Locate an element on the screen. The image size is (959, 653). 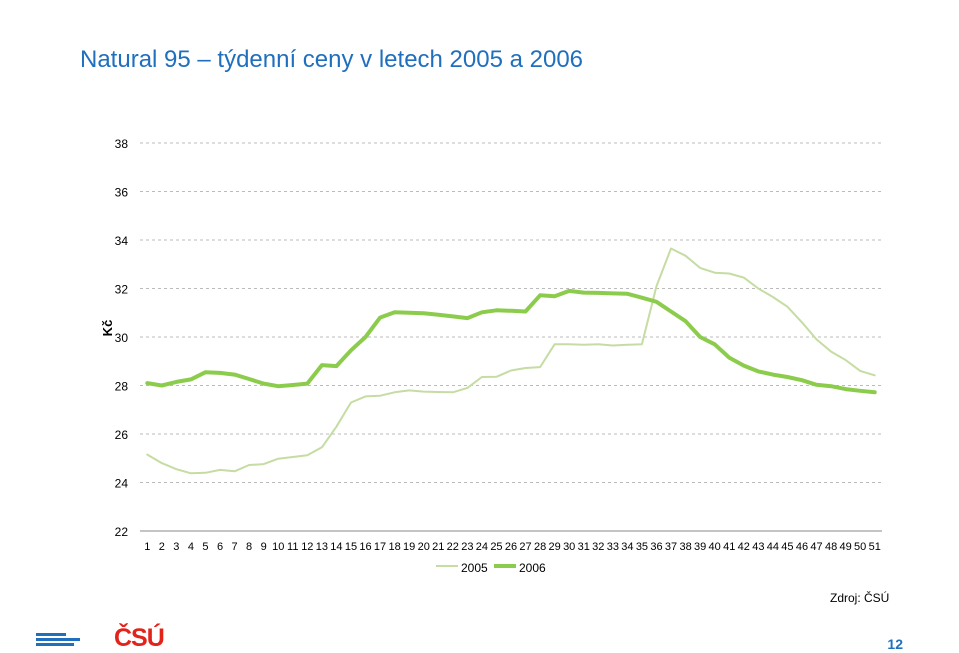
x-tick-label: 39 is located at coordinates (700, 547).